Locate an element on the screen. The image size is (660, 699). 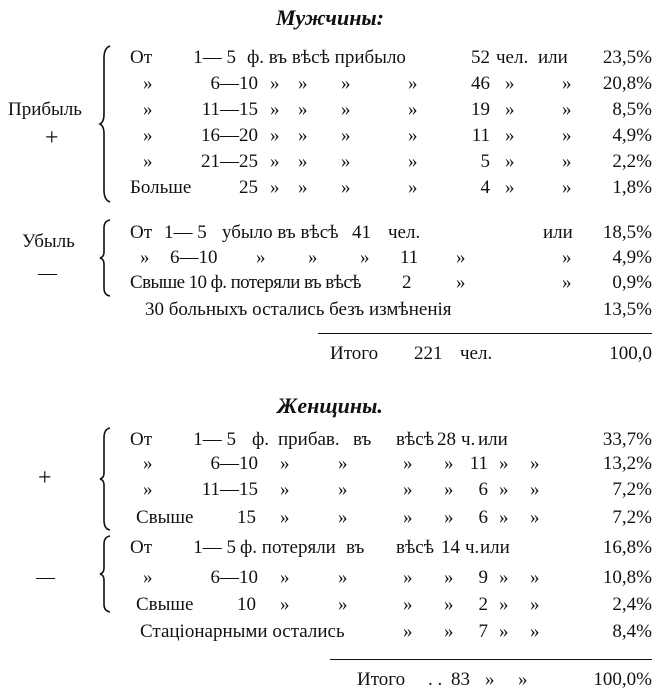
cell: 18,5% is located at coordinates (627, 232).